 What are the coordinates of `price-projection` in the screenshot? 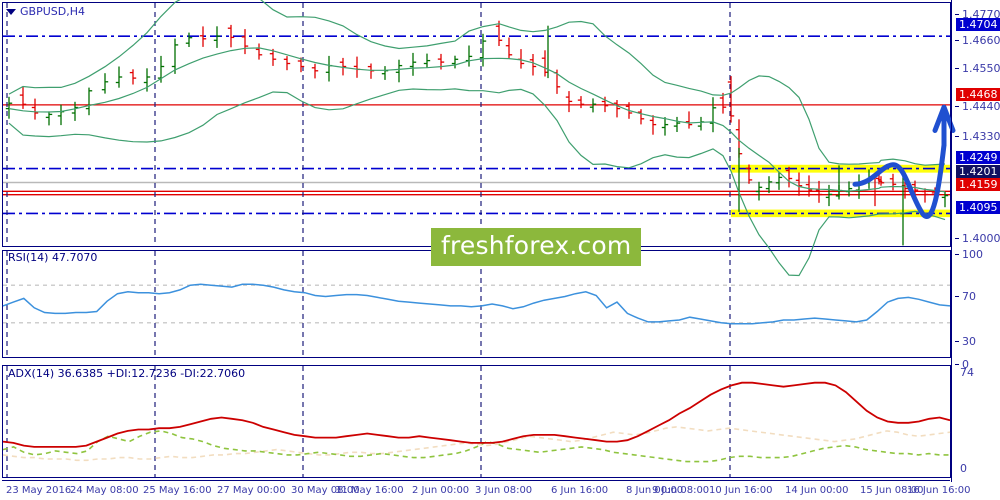 It's located at (904, 161).